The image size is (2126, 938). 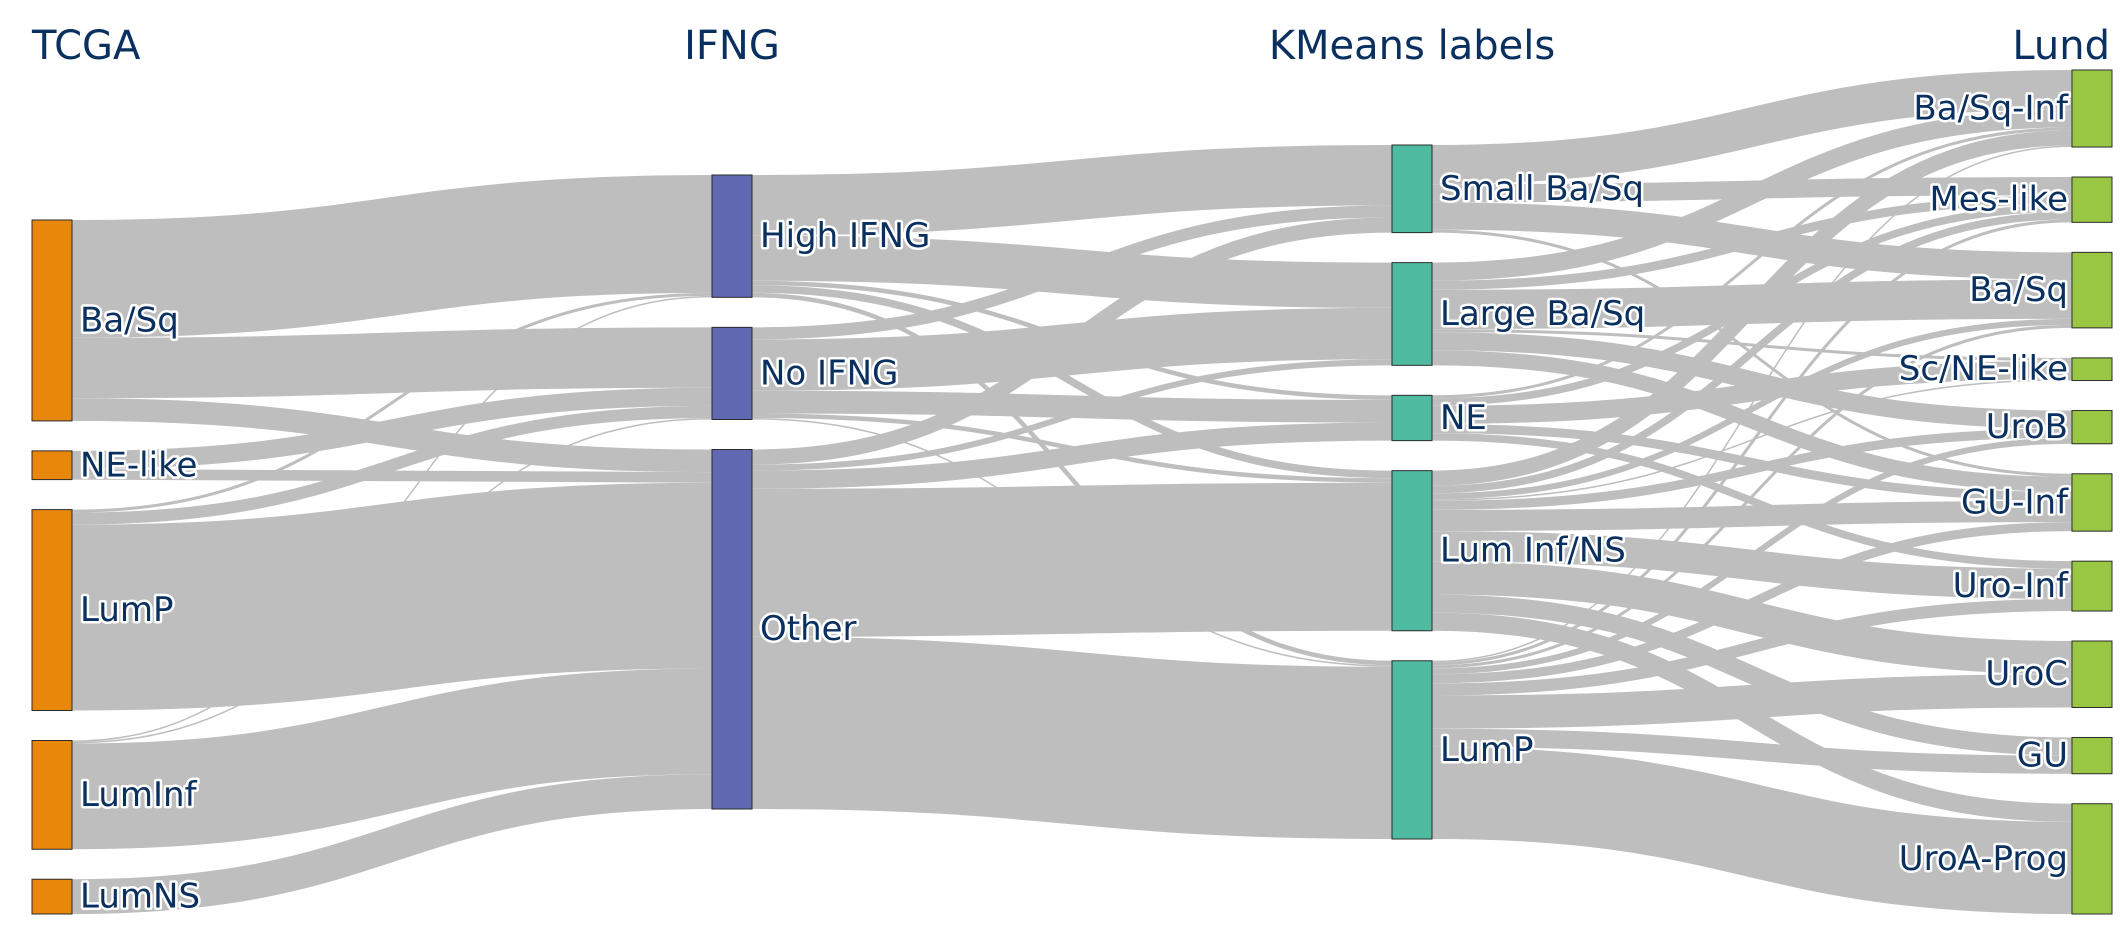 I want to click on link-k_ne-l_scne, so click(x=1752, y=392).